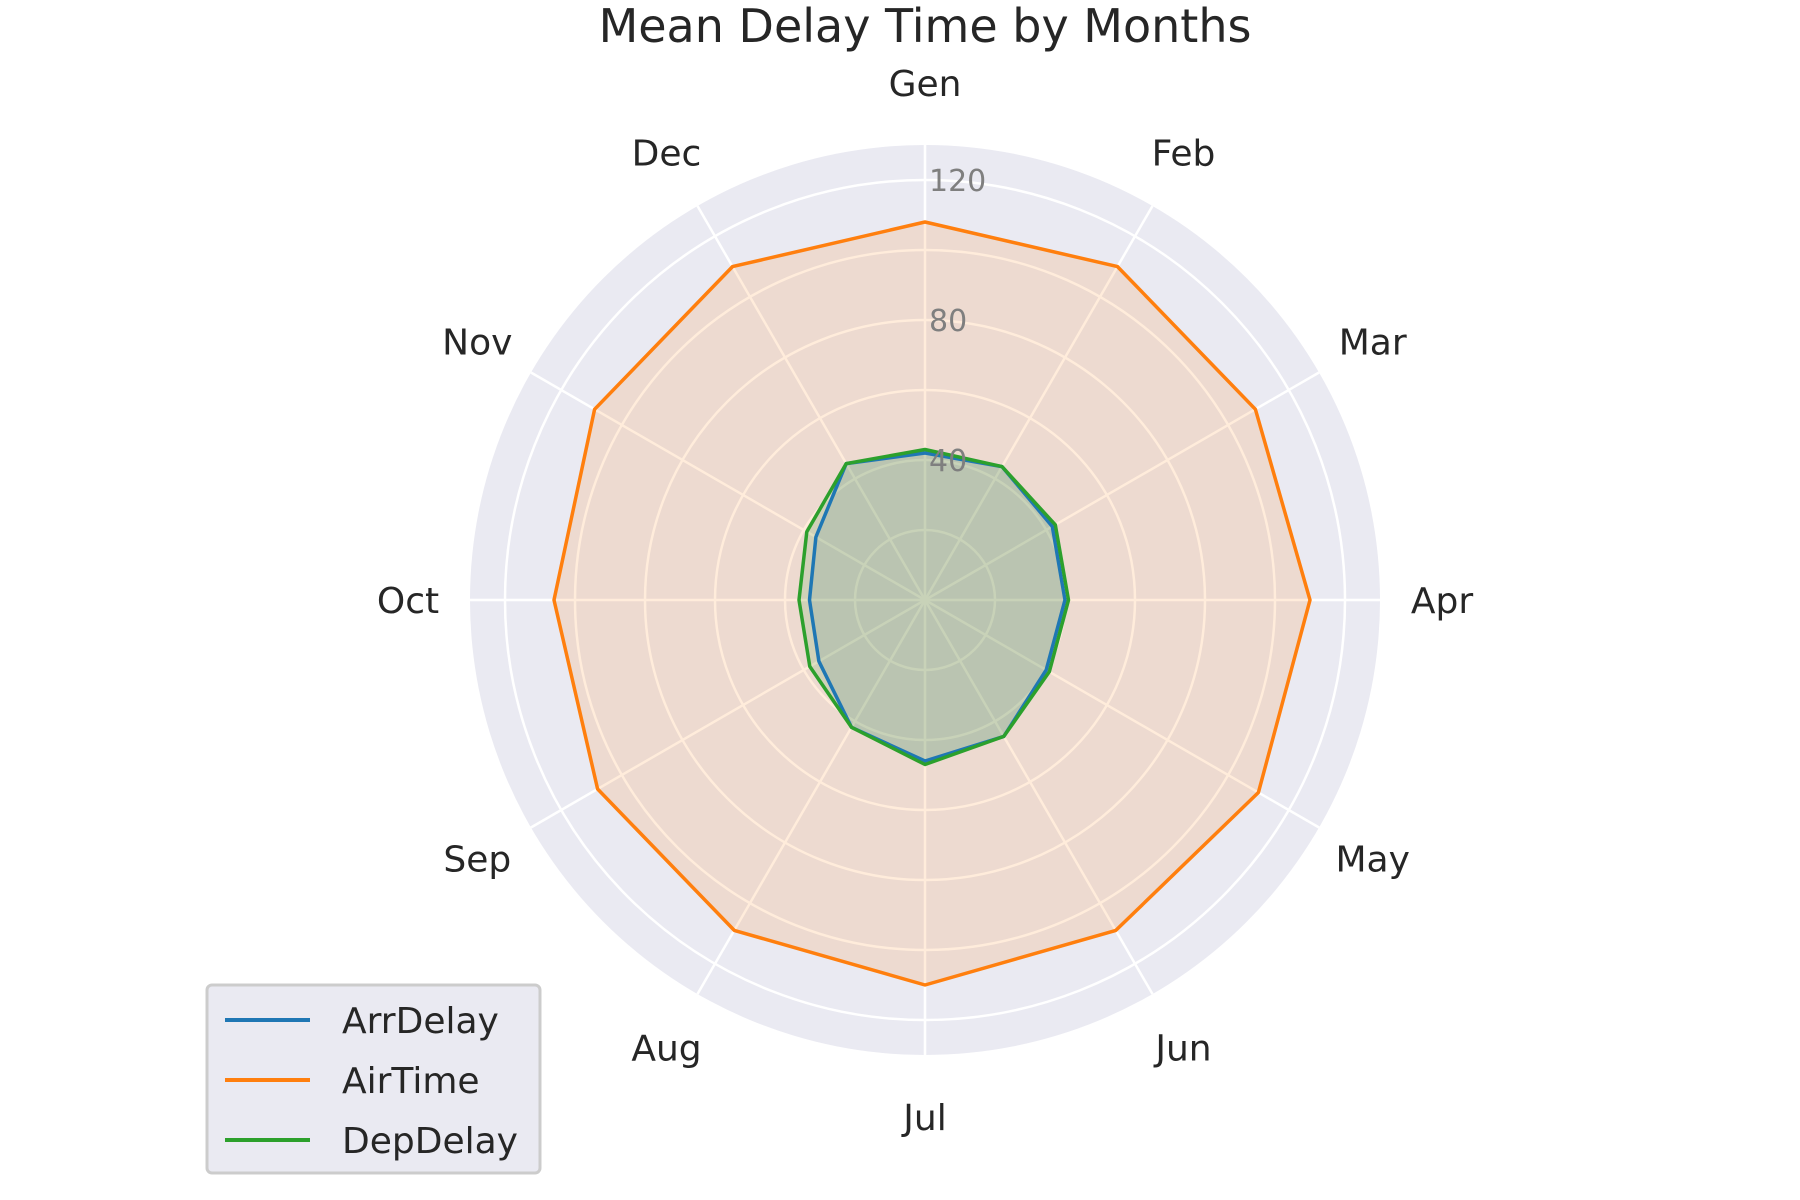 This screenshot has height=1200, width=1800. What do you see at coordinates (477, 343) in the screenshot?
I see `month-label-nov: Nov` at bounding box center [477, 343].